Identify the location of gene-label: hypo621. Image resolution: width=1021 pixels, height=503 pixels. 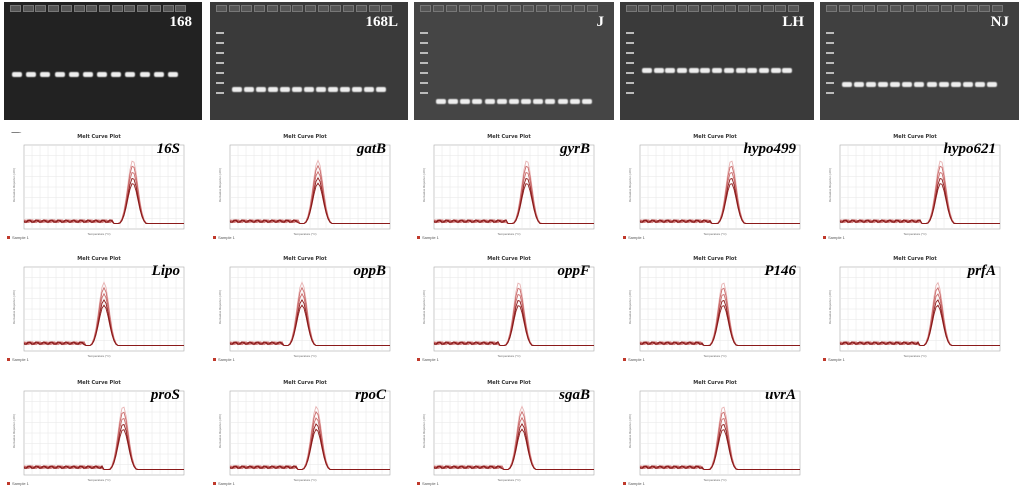
(970, 149).